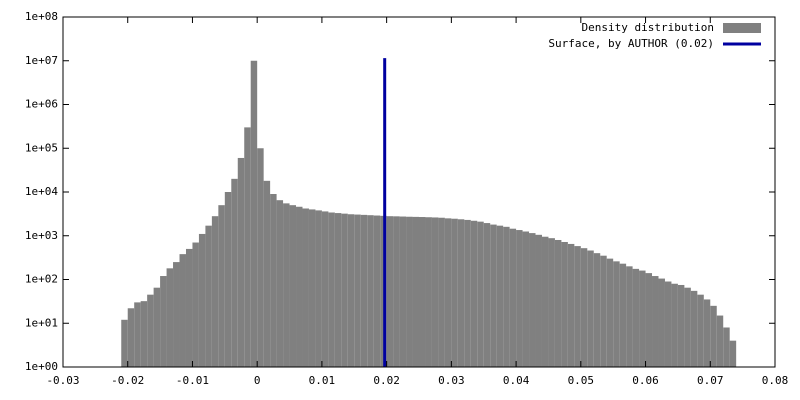  Describe the element at coordinates (581, 380) in the screenshot. I see `x-tick-label: 0.05` at that location.